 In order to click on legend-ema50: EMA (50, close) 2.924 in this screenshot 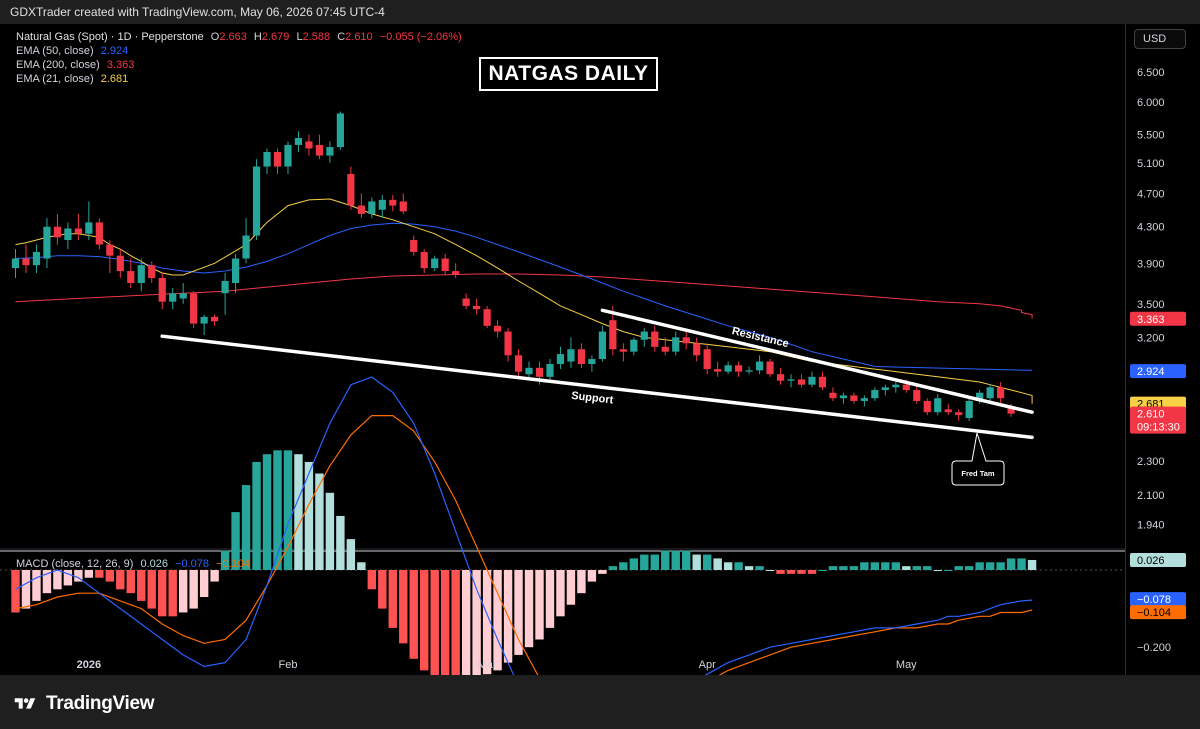, I will do `click(72, 51)`.